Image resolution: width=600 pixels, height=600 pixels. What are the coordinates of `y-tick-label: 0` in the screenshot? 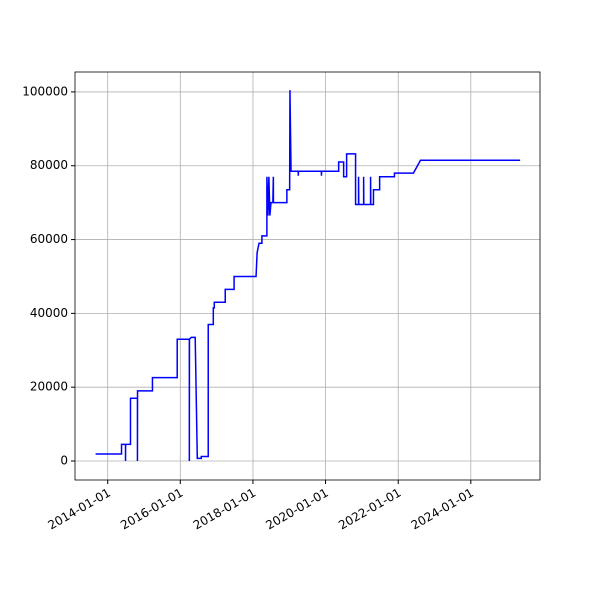 It's located at (64, 460).